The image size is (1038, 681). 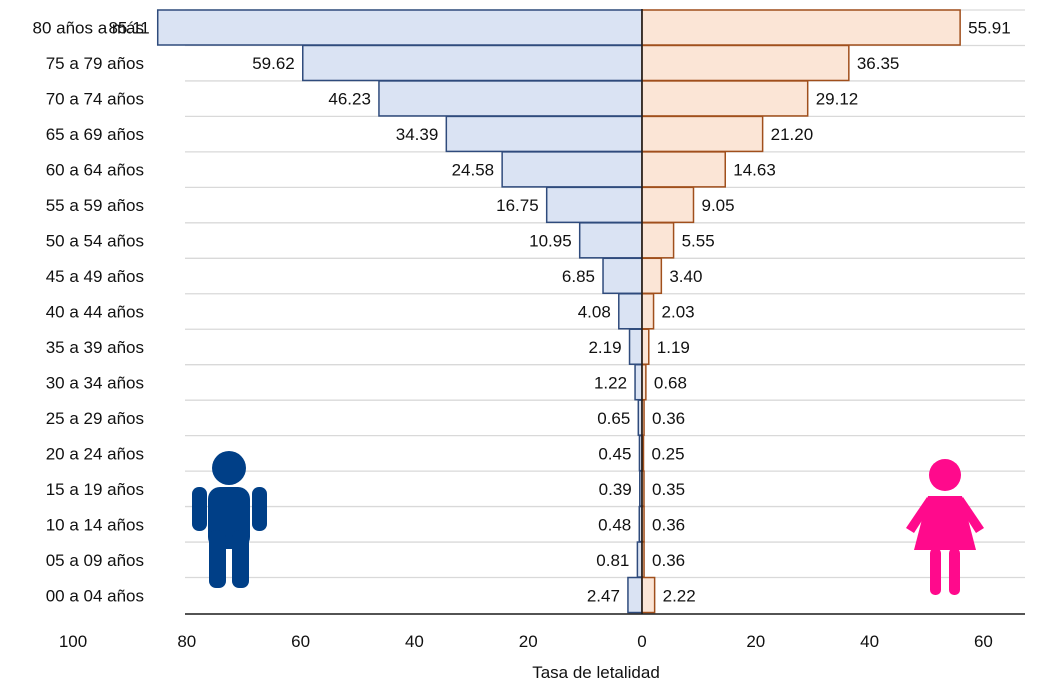 What do you see at coordinates (95, 276) in the screenshot?
I see `category-label: 45 a 49 años` at bounding box center [95, 276].